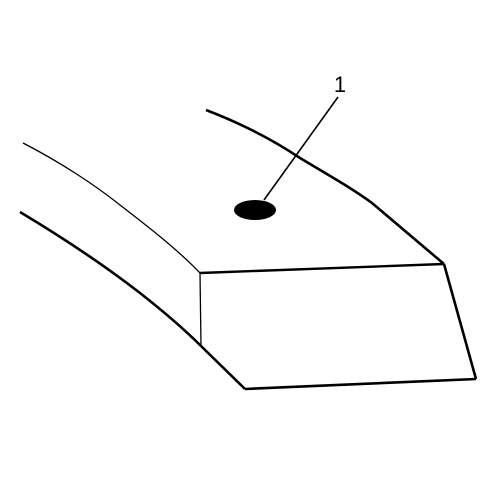  What do you see at coordinates (223, 367) in the screenshot?
I see `end-face-lower-left-edge` at bounding box center [223, 367].